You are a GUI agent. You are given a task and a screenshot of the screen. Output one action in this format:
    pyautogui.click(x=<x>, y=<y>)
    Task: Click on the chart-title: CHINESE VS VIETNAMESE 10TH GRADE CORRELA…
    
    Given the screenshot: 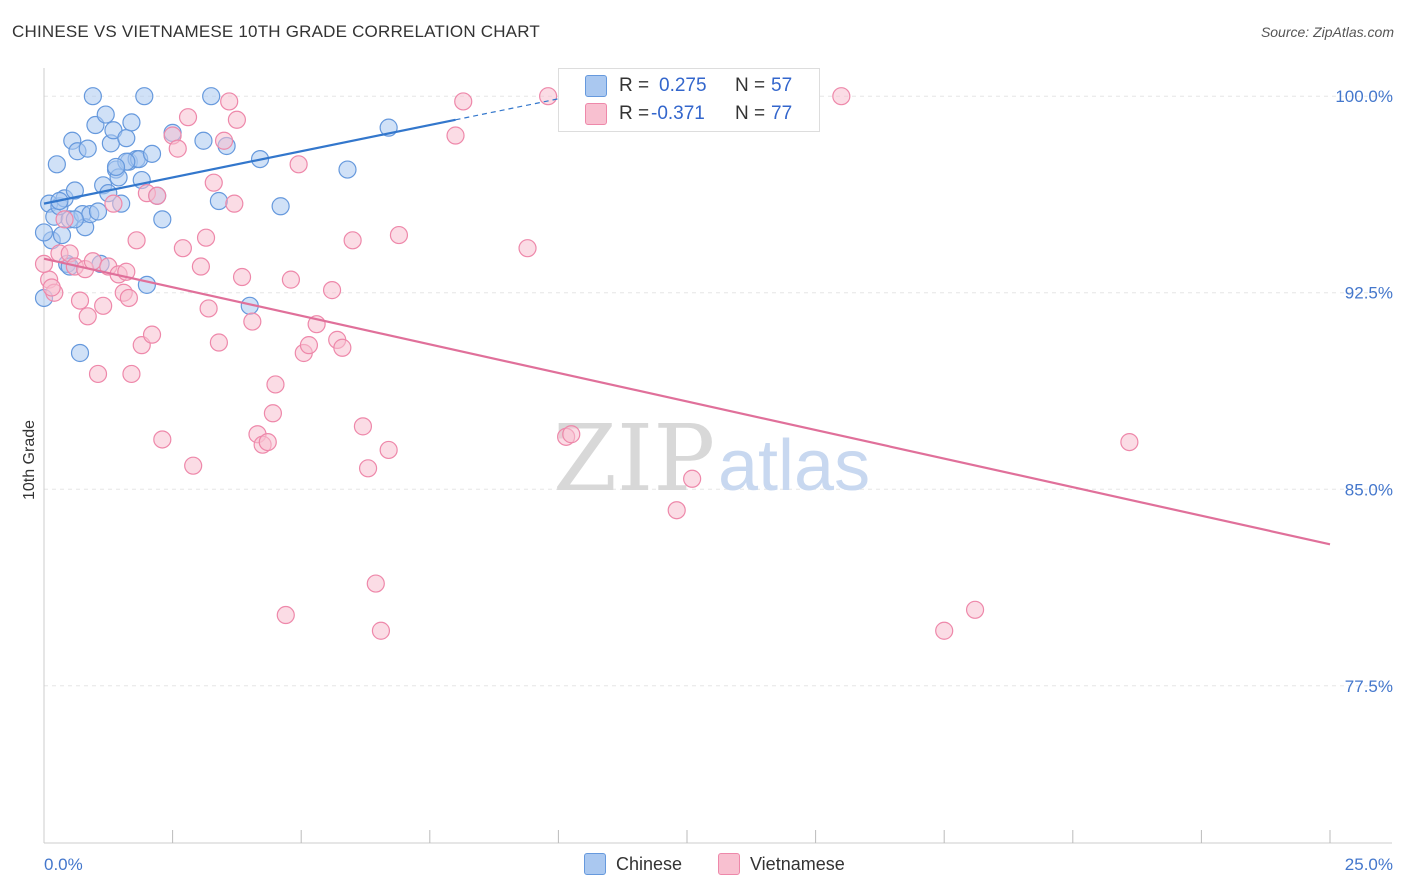 What is the action you would take?
    pyautogui.click(x=276, y=31)
    